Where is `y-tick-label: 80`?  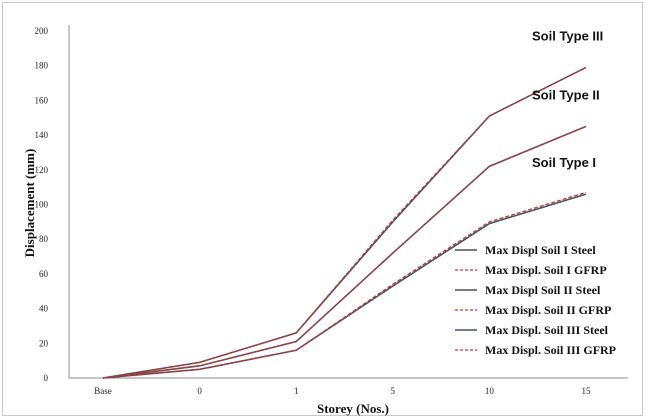
y-tick-label: 80 is located at coordinates (44, 239).